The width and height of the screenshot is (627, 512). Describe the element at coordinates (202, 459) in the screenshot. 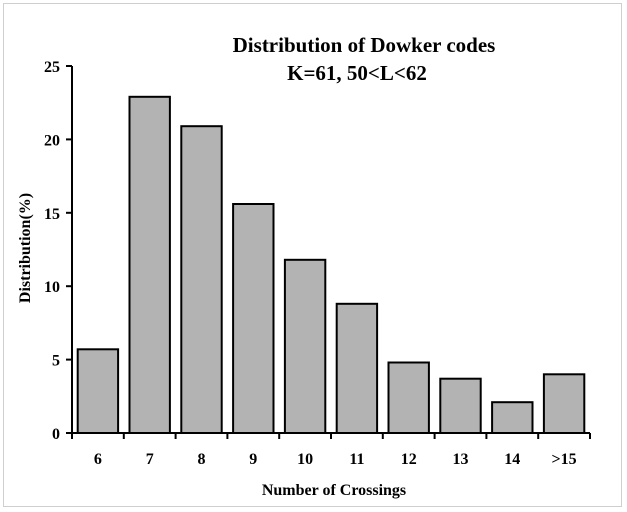

I see `x-tick-label: 8` at that location.